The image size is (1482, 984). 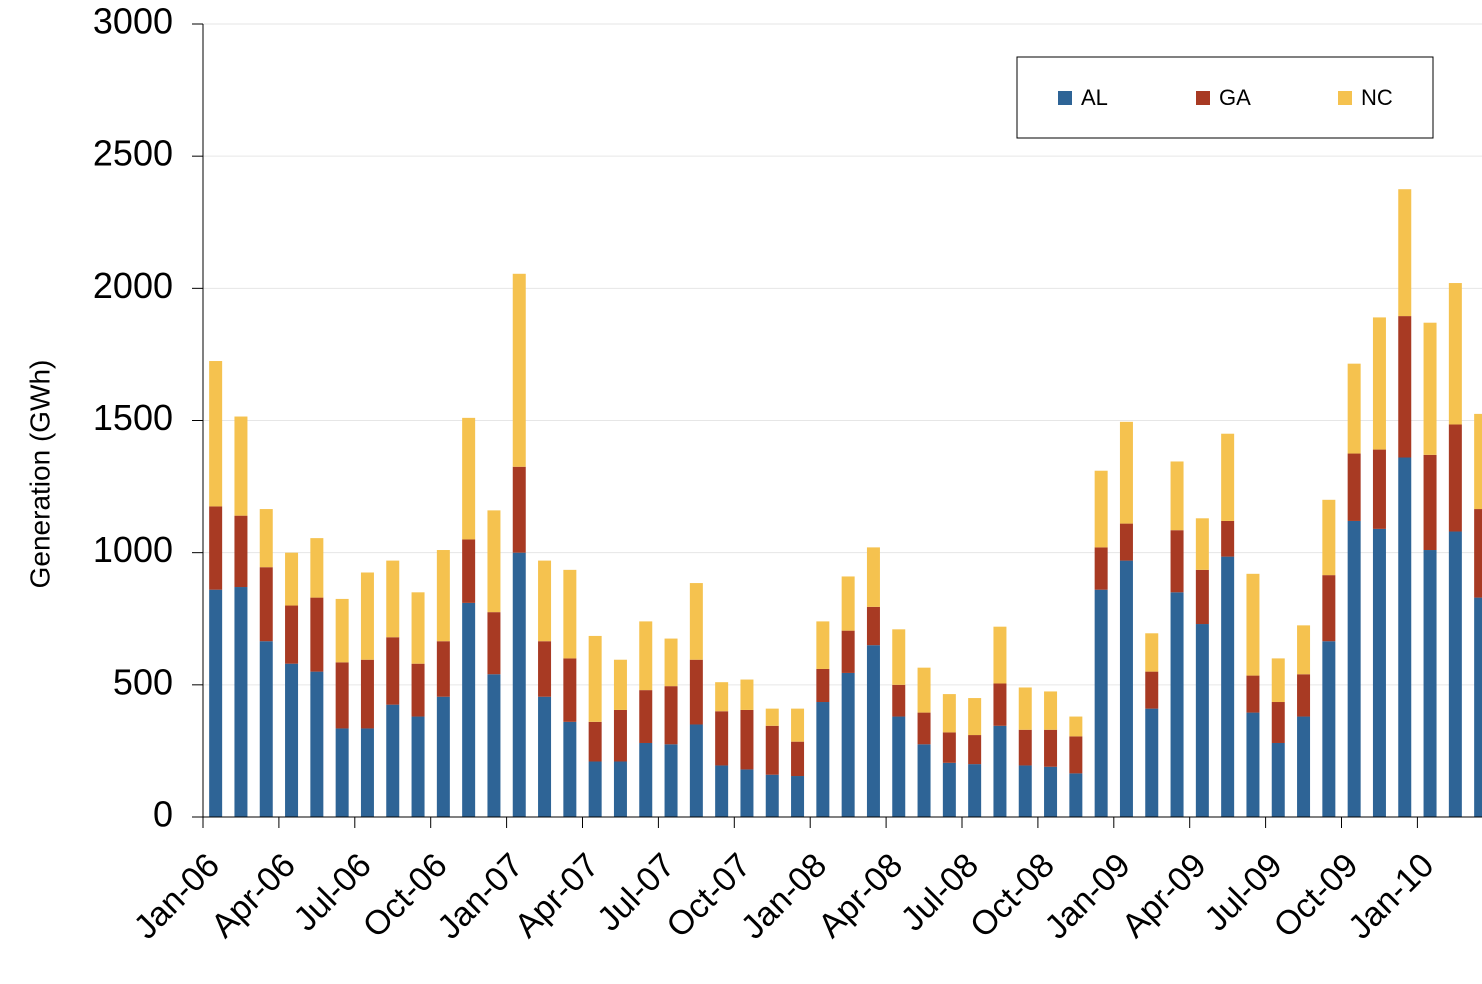 What do you see at coordinates (133, 21) in the screenshot?
I see `y-tick-label: 3000` at bounding box center [133, 21].